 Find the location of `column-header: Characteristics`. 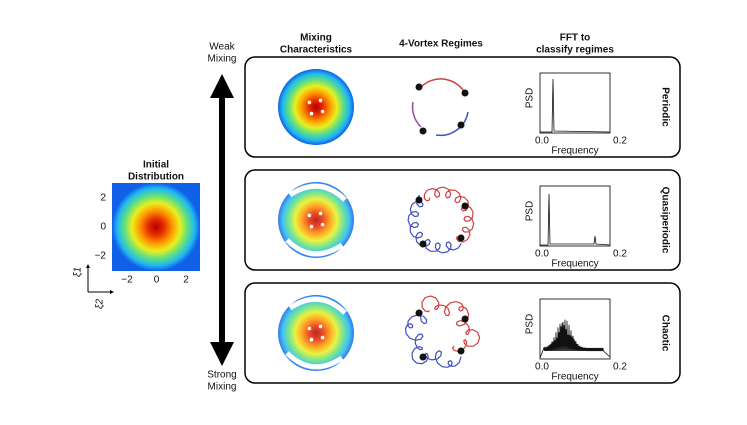

column-header: Characteristics is located at coordinates (316, 50).